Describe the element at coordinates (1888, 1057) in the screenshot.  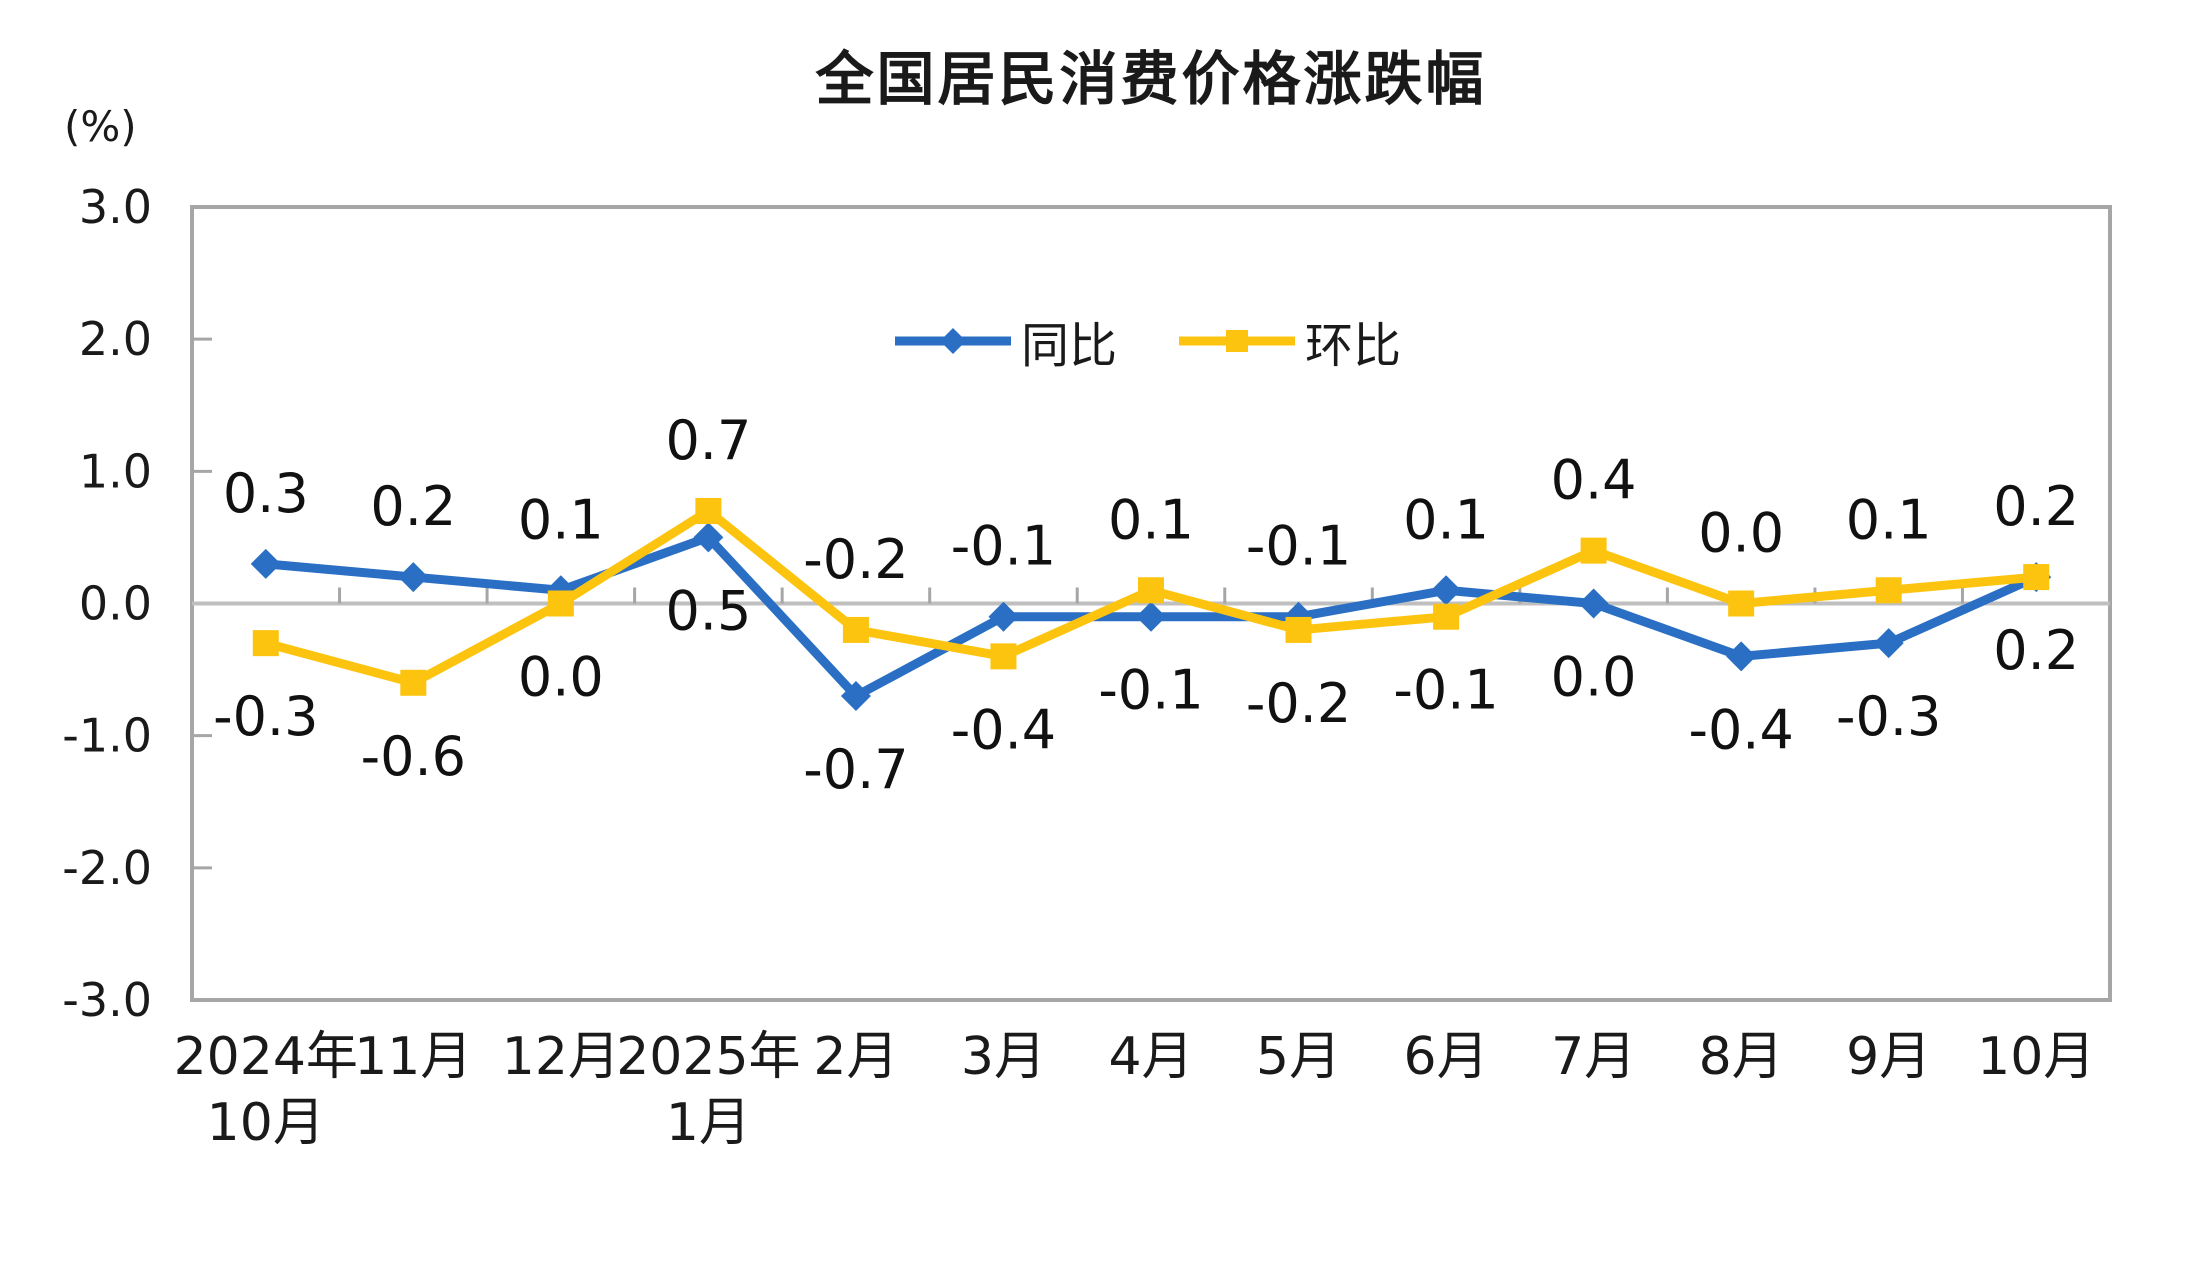
I see `x-axis-label: 9月` at that location.